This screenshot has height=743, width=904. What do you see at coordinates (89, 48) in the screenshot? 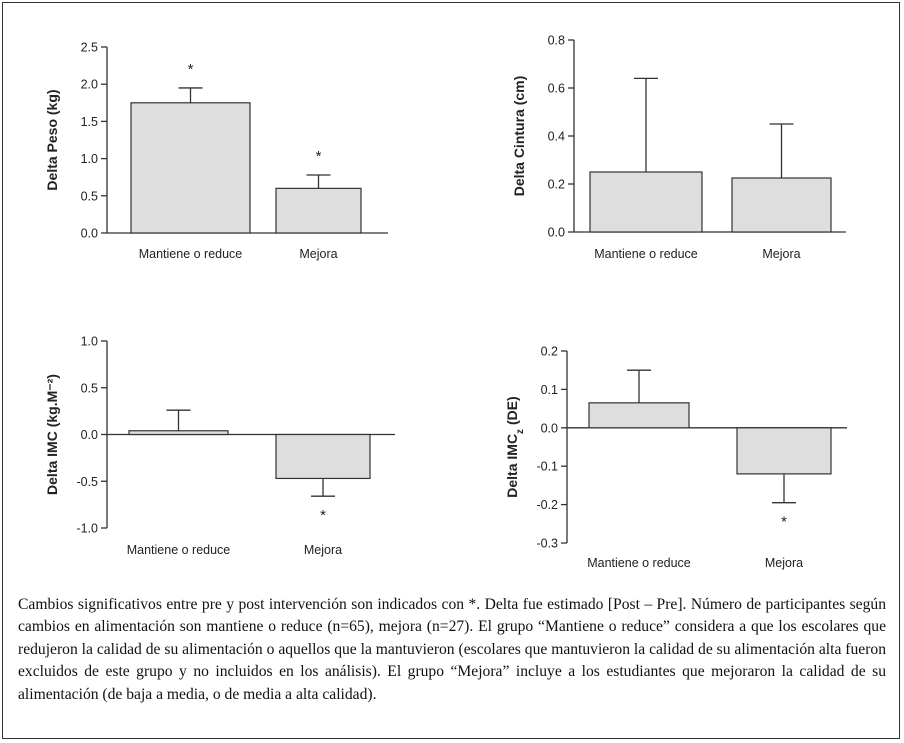
I see `y-tick-label: 2.5` at bounding box center [89, 48].